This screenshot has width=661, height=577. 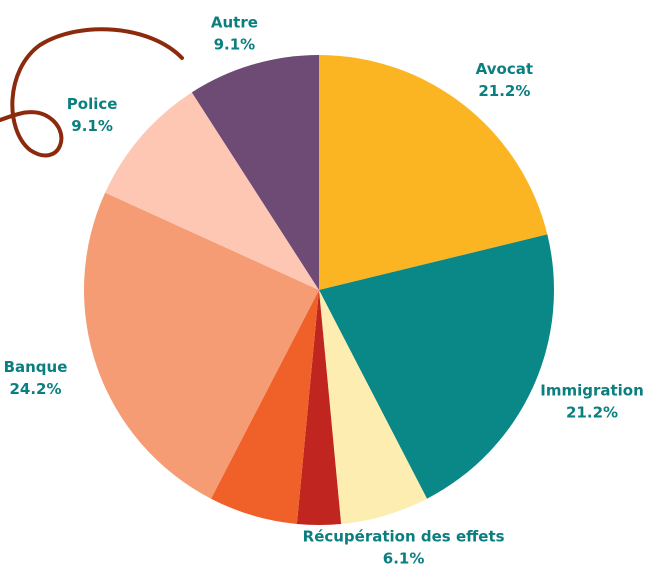 What do you see at coordinates (234, 22) in the screenshot?
I see `slice-label: Autre` at bounding box center [234, 22].